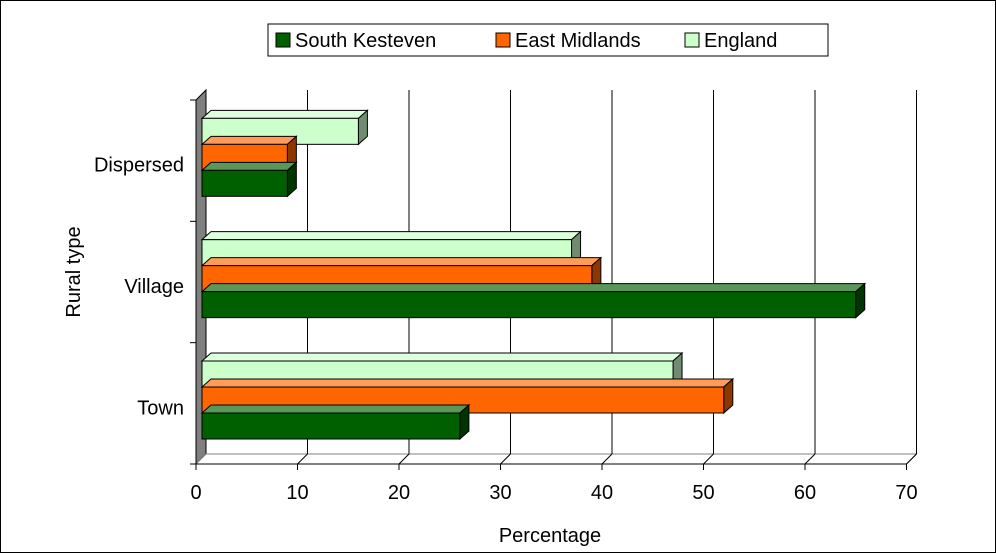 The width and height of the screenshot is (996, 553). Describe the element at coordinates (500, 493) in the screenshot. I see `x-tick-label: 30` at that location.